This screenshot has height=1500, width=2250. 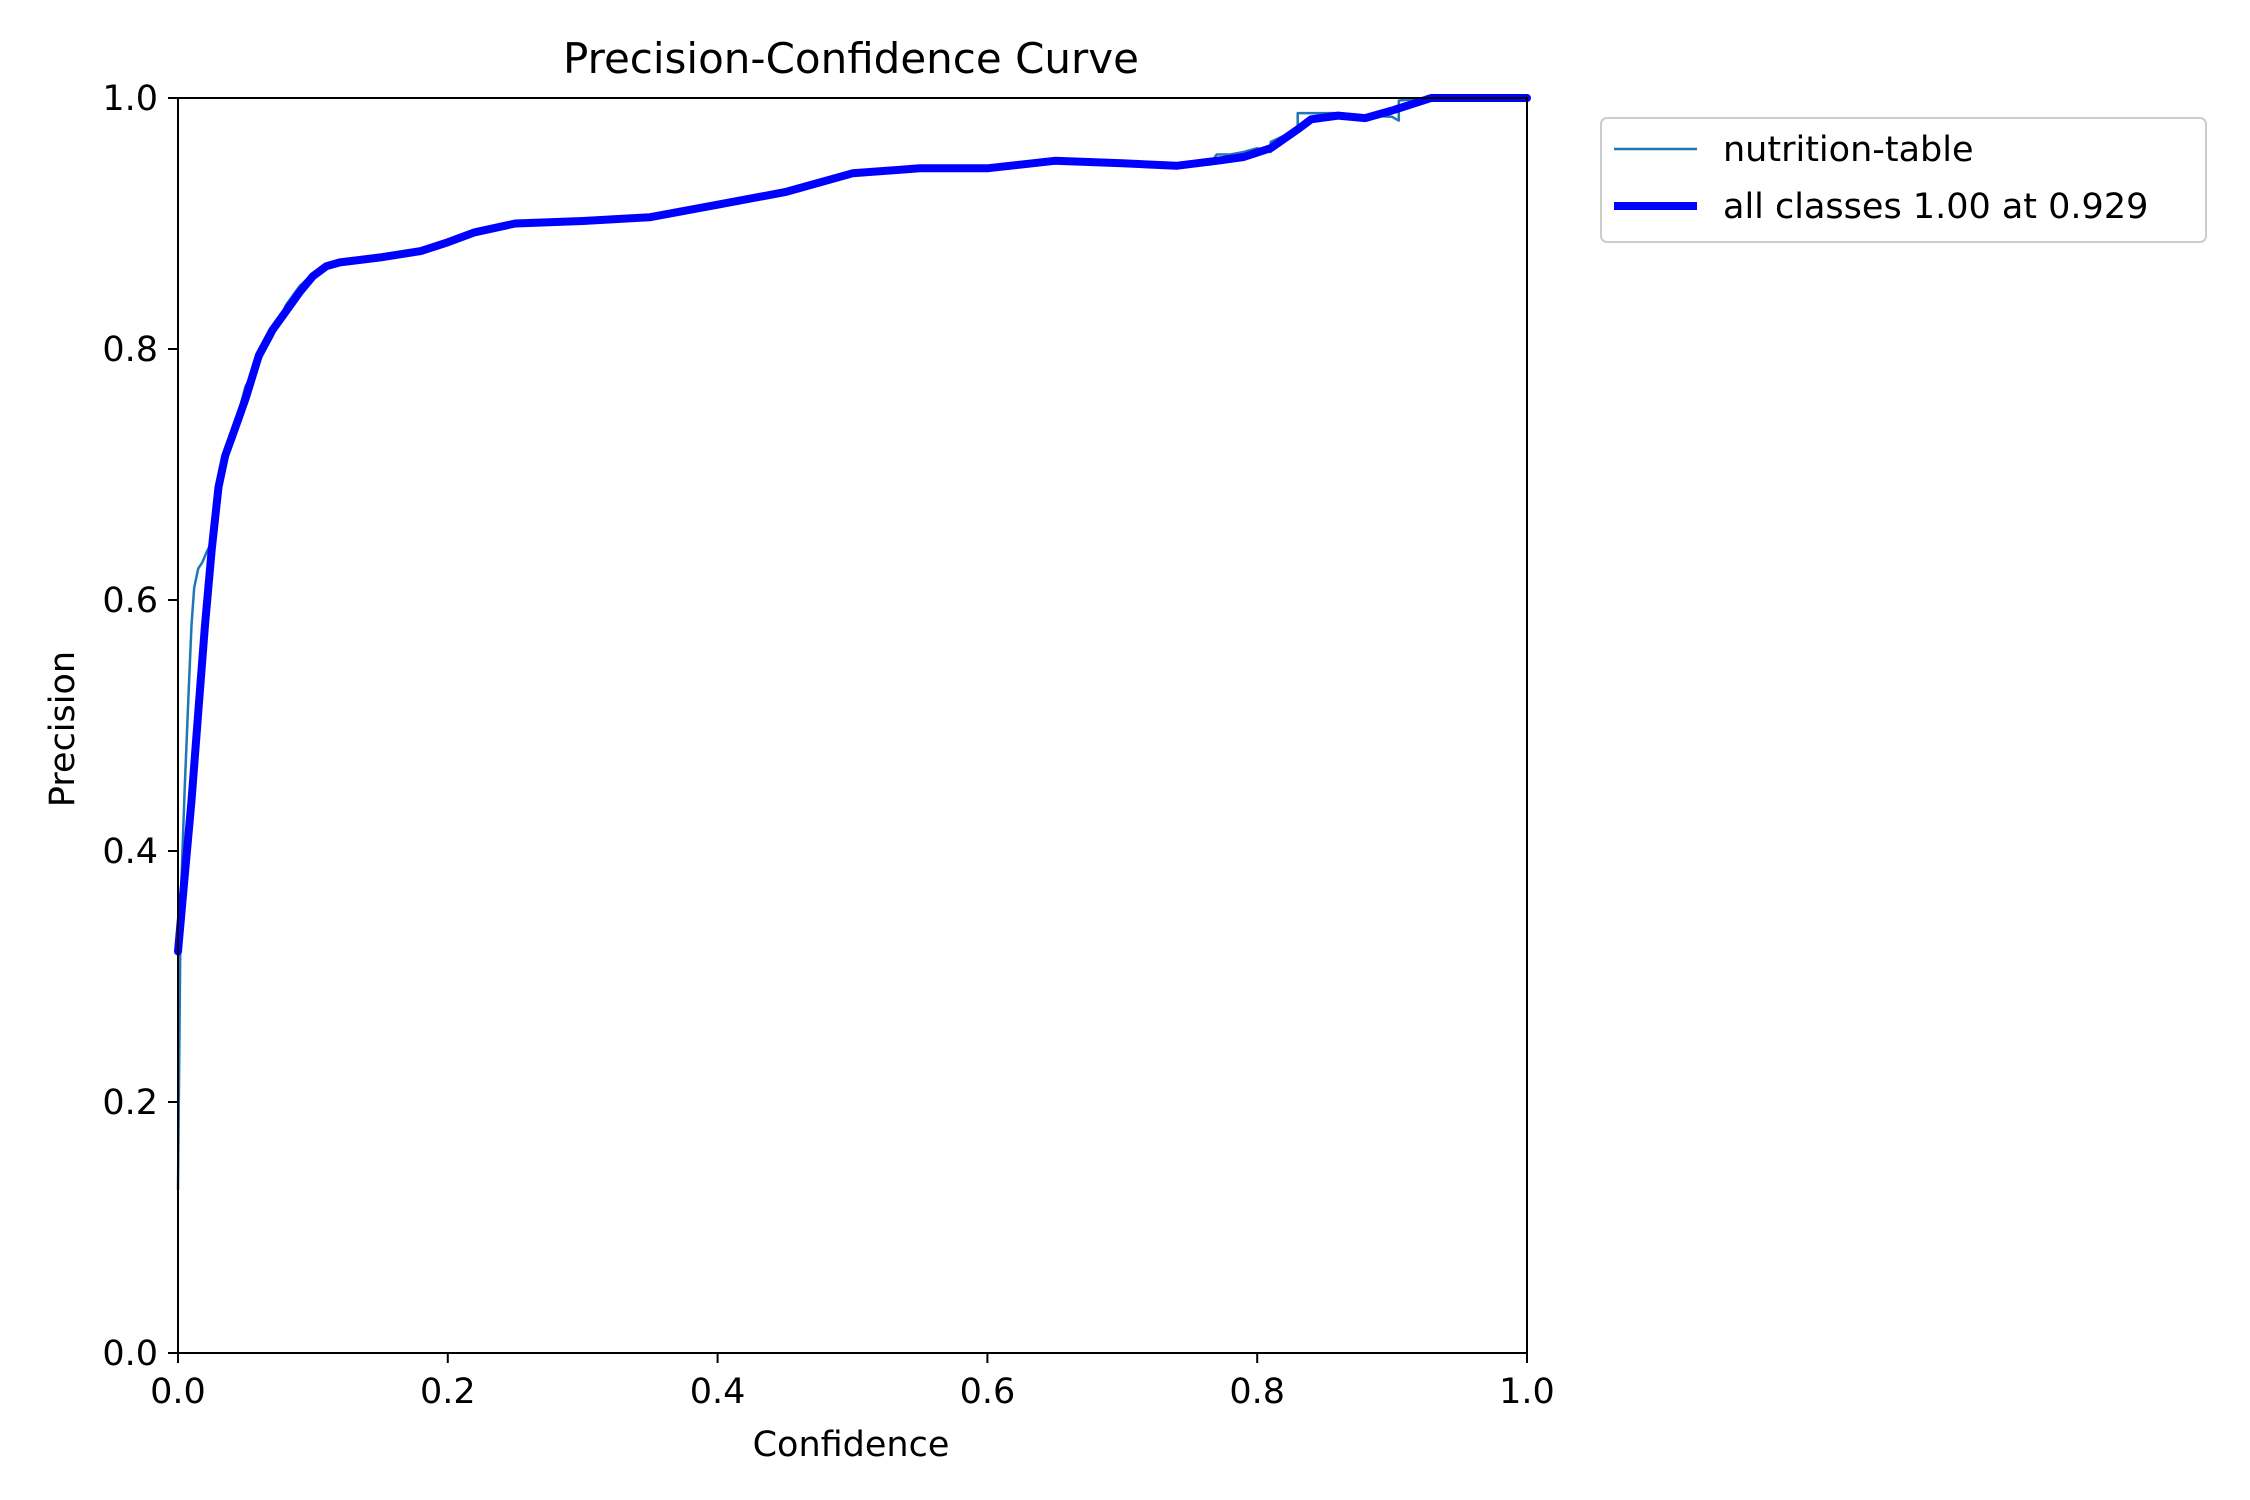 What do you see at coordinates (140, 726) in the screenshot?
I see `y-axis-ticks: 0.0 0.2 0.4 0.6 0.8 1.0` at bounding box center [140, 726].